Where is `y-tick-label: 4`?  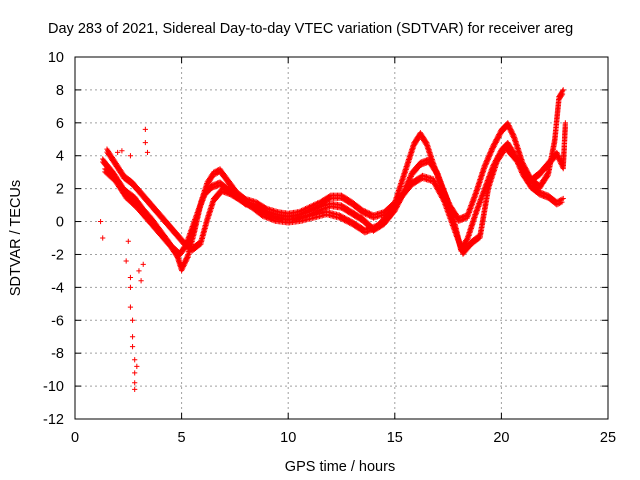
y-tick-label: 4 is located at coordinates (60, 157).